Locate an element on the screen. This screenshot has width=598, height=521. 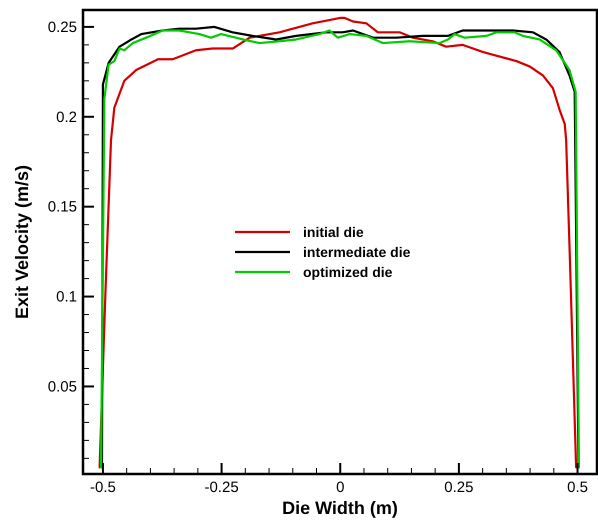
y-tick-label: 0.05 is located at coordinates (62, 387).